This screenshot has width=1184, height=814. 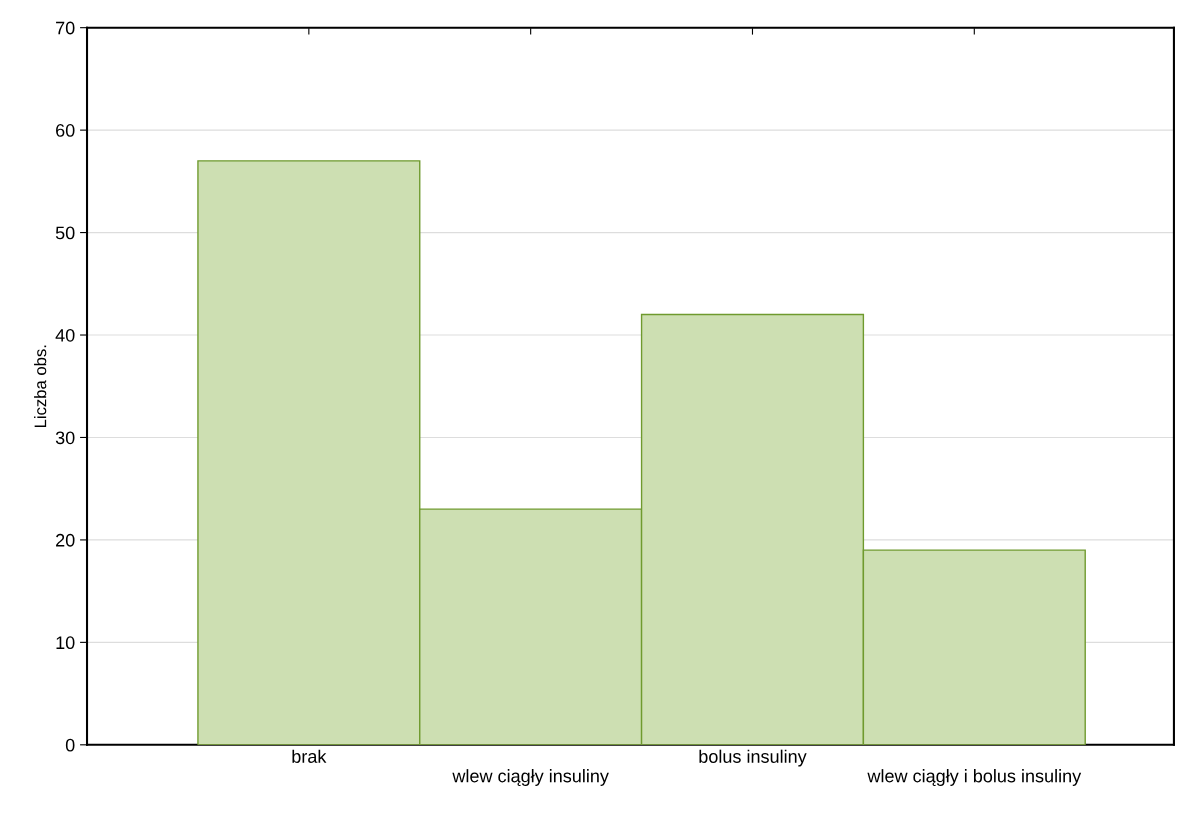 I want to click on x-tick-label: brak, so click(x=309, y=756).